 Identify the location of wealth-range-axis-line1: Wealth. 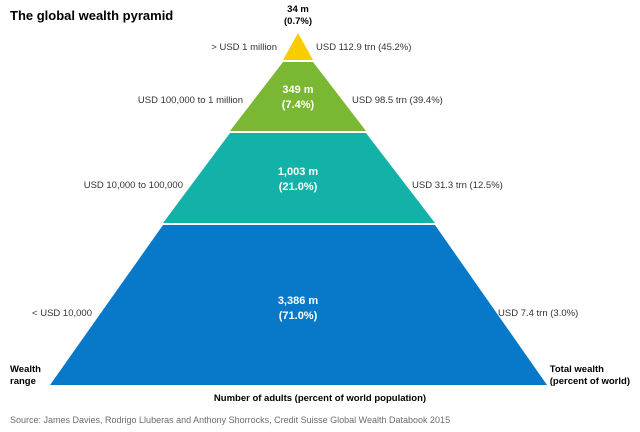
(25, 369).